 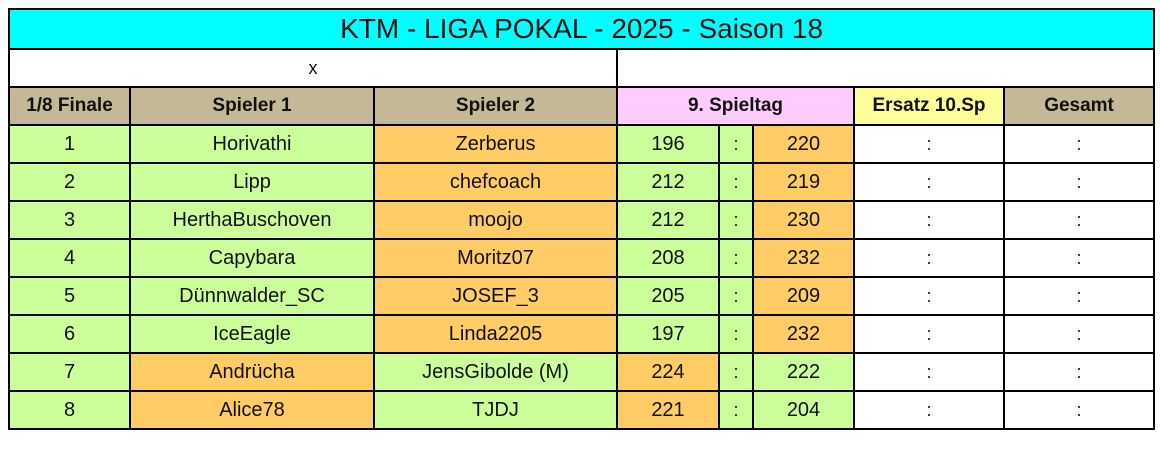 What do you see at coordinates (495, 220) in the screenshot?
I see `player2-cell: moojo` at bounding box center [495, 220].